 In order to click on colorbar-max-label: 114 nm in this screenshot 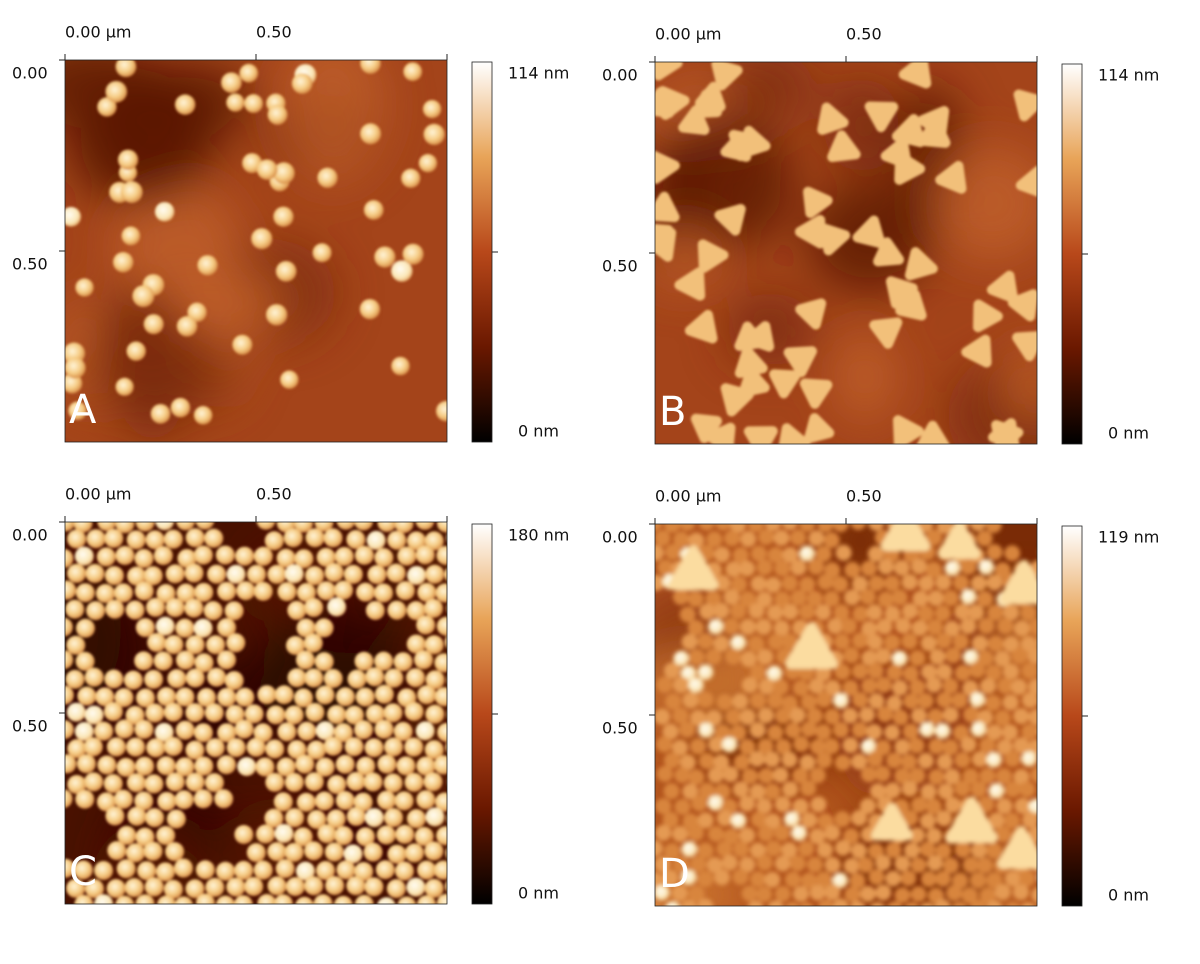, I will do `click(1128, 75)`.